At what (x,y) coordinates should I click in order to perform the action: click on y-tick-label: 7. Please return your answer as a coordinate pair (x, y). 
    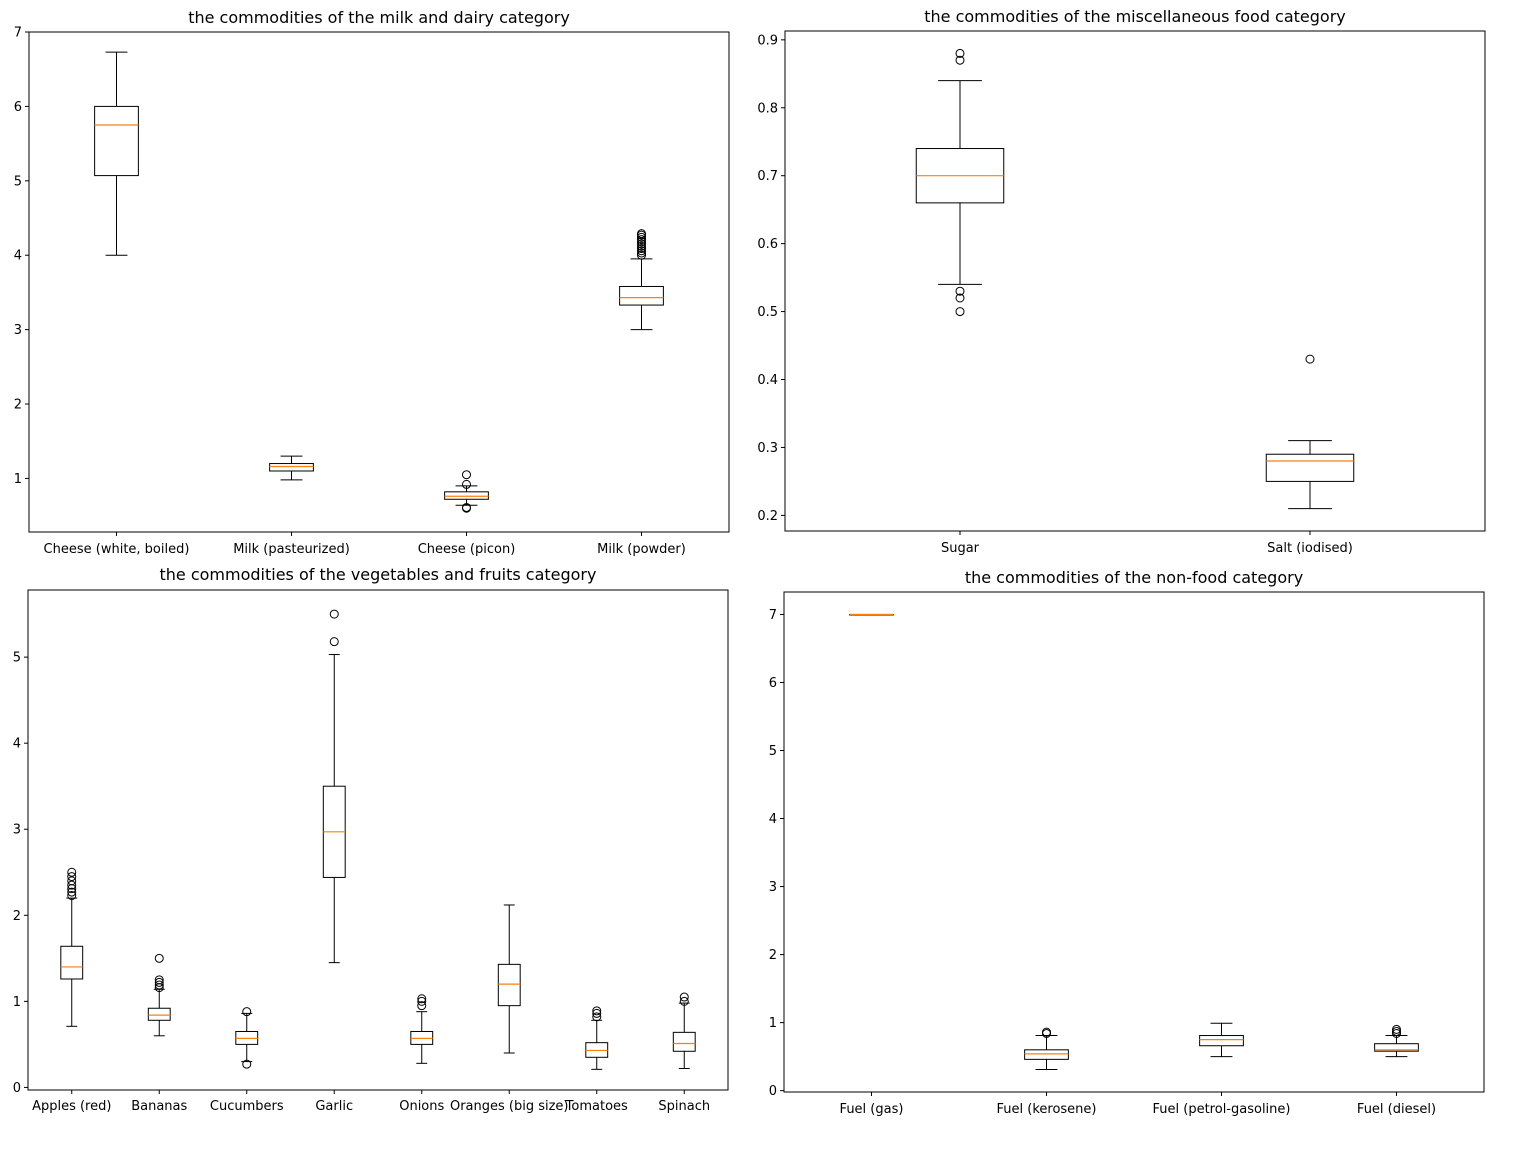
    Looking at the image, I should click on (18, 33).